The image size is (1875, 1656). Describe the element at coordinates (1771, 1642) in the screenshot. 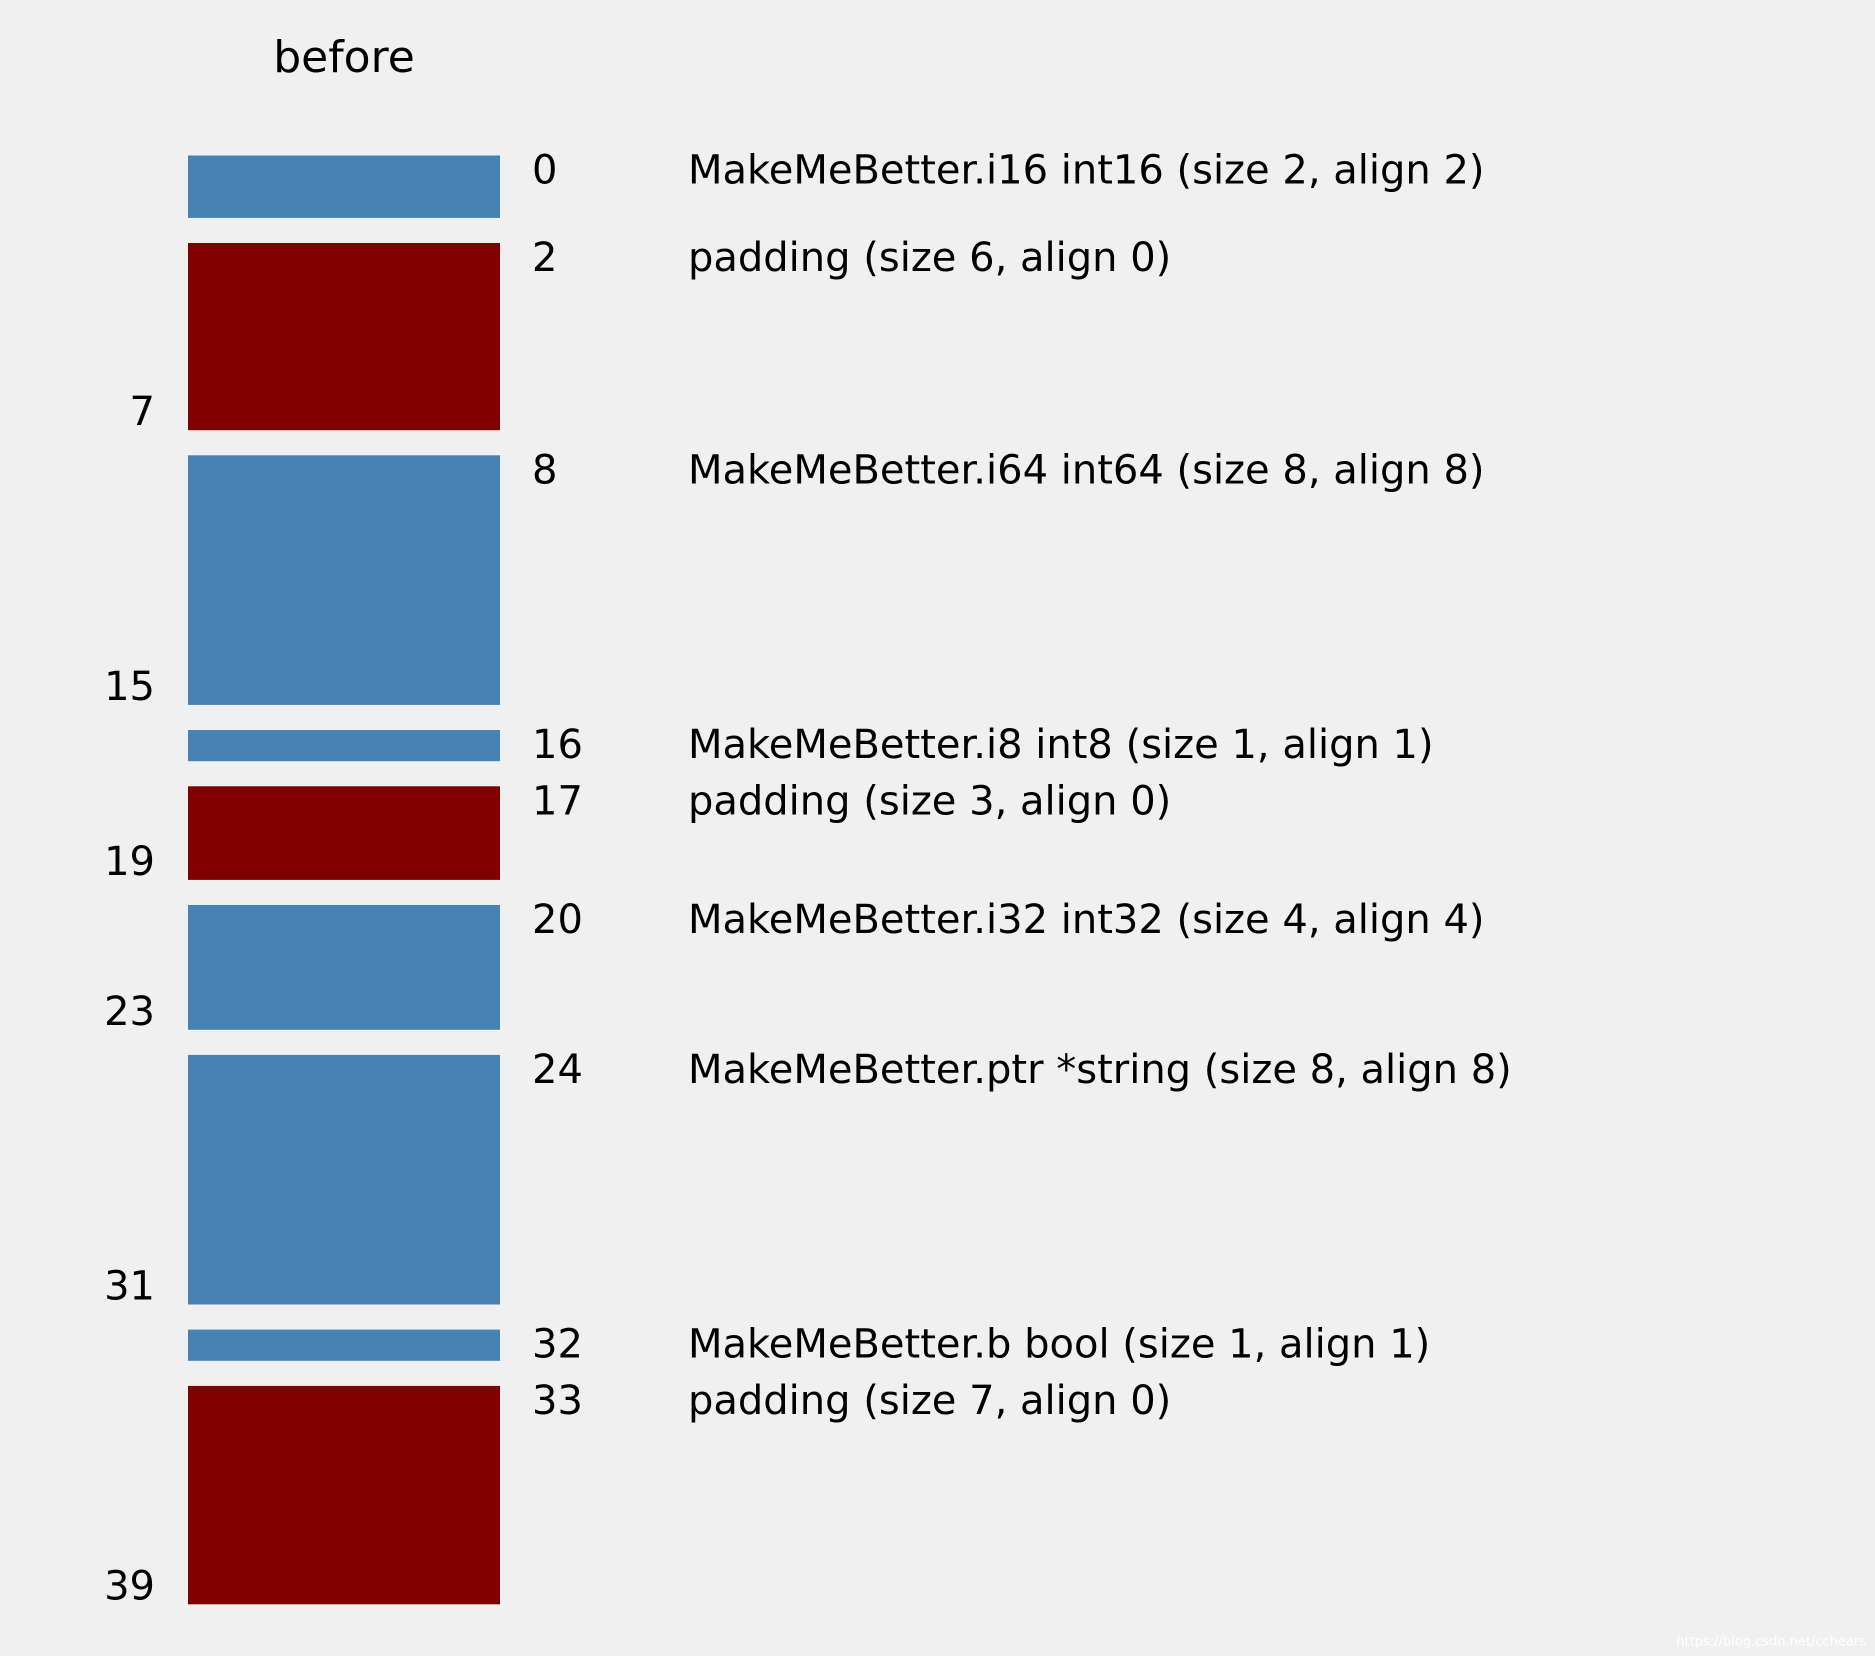

I see `watermark: https://blog.csdn.net/cchears` at that location.